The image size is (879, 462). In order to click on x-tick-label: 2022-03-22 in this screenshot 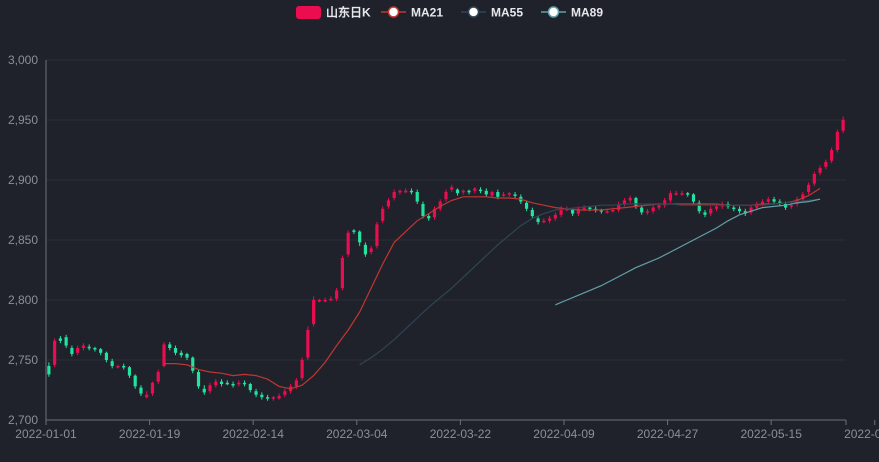, I will do `click(461, 434)`.